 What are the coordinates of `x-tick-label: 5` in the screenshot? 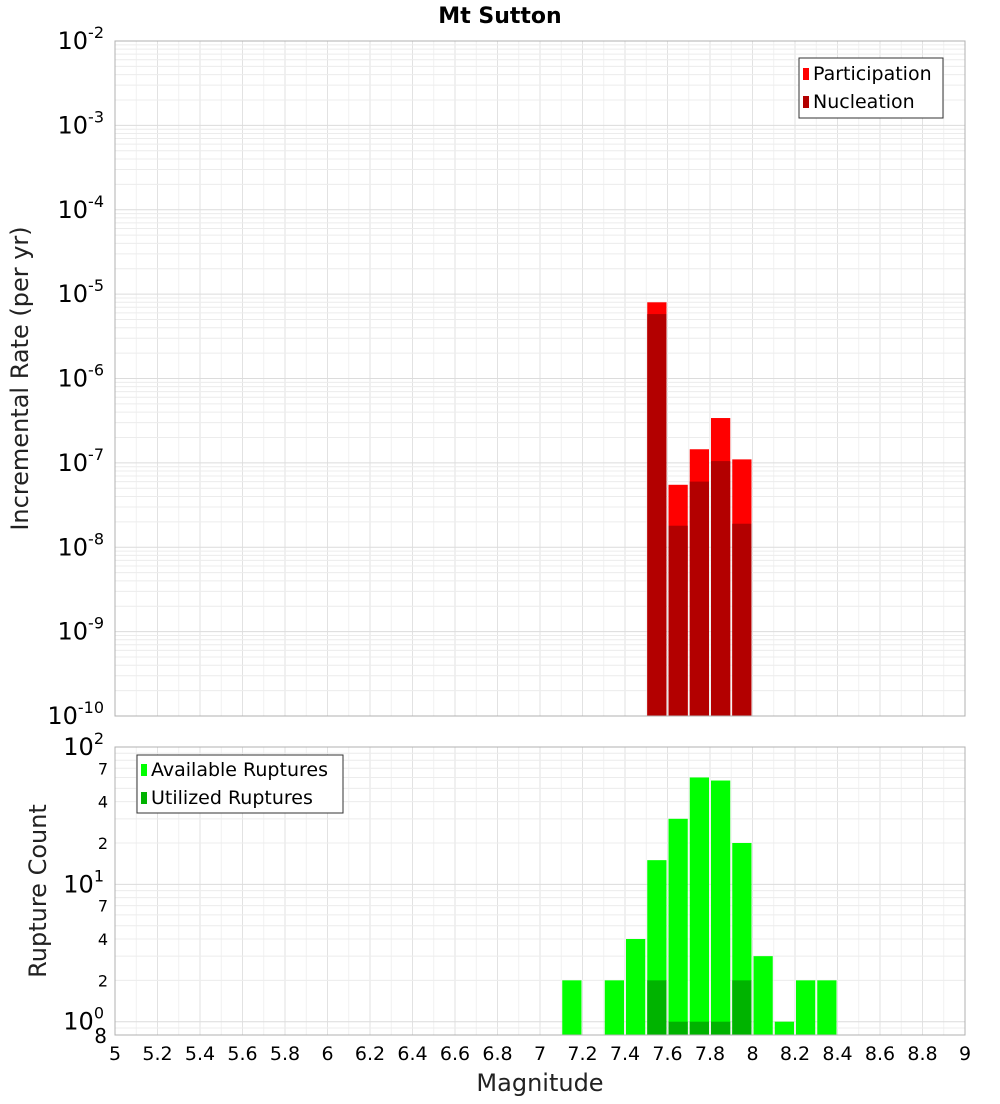 It's located at (115, 1054).